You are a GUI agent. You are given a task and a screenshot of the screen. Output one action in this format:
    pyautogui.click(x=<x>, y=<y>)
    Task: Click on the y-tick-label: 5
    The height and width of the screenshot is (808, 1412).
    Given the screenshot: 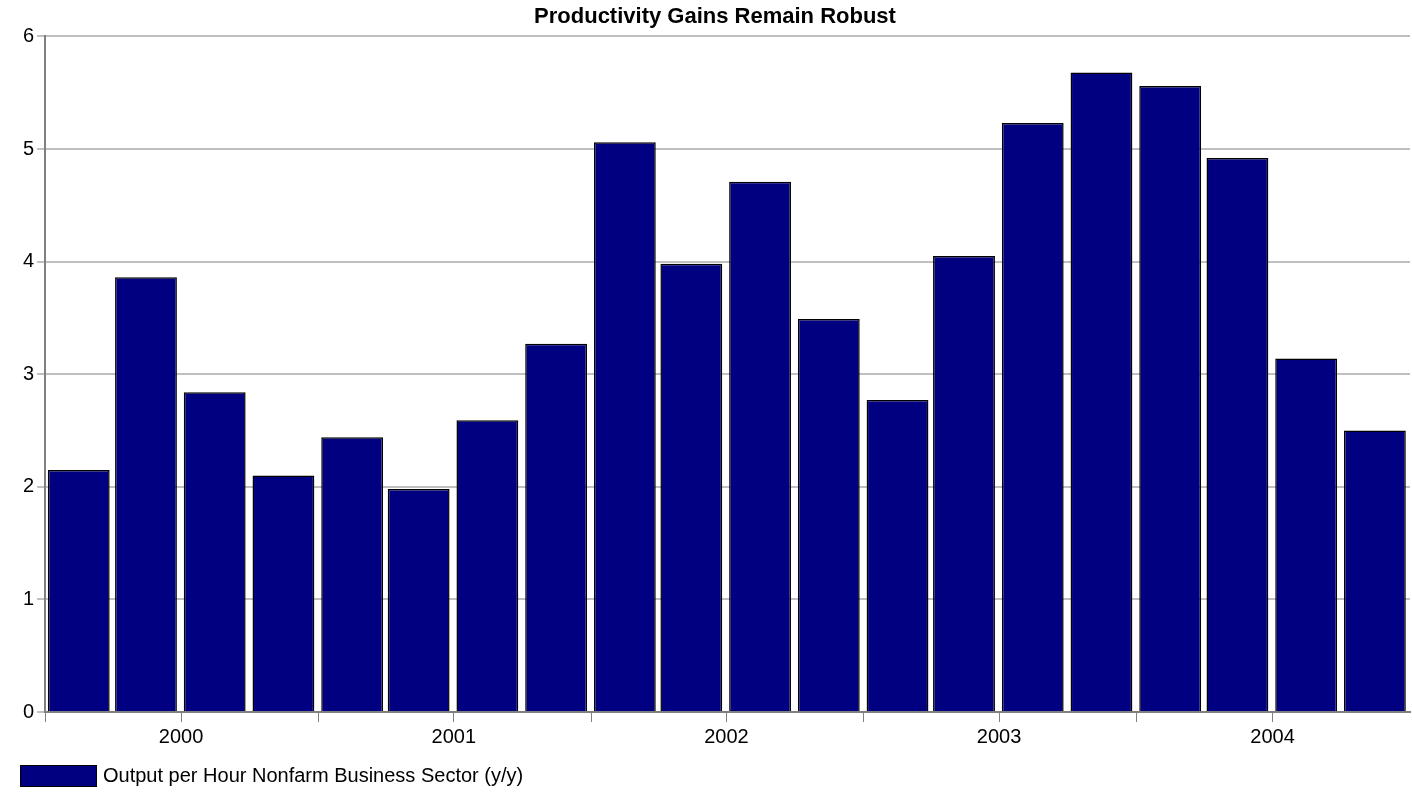 What is the action you would take?
    pyautogui.click(x=29, y=147)
    